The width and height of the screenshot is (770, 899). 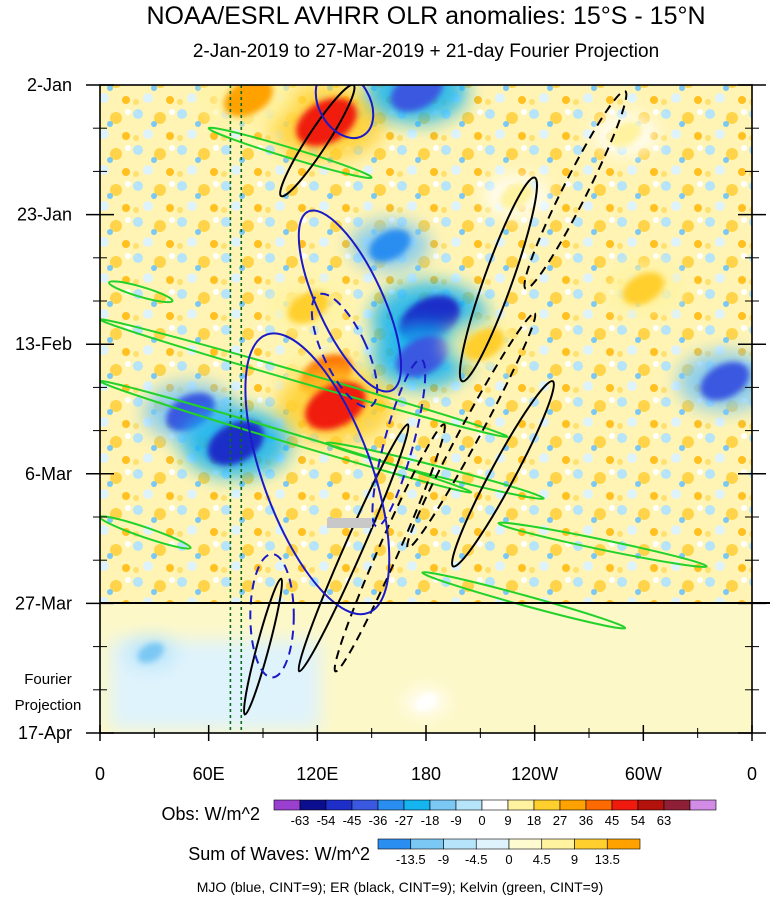 What do you see at coordinates (411, 859) in the screenshot?
I see `waves-level-0: -13.5` at bounding box center [411, 859].